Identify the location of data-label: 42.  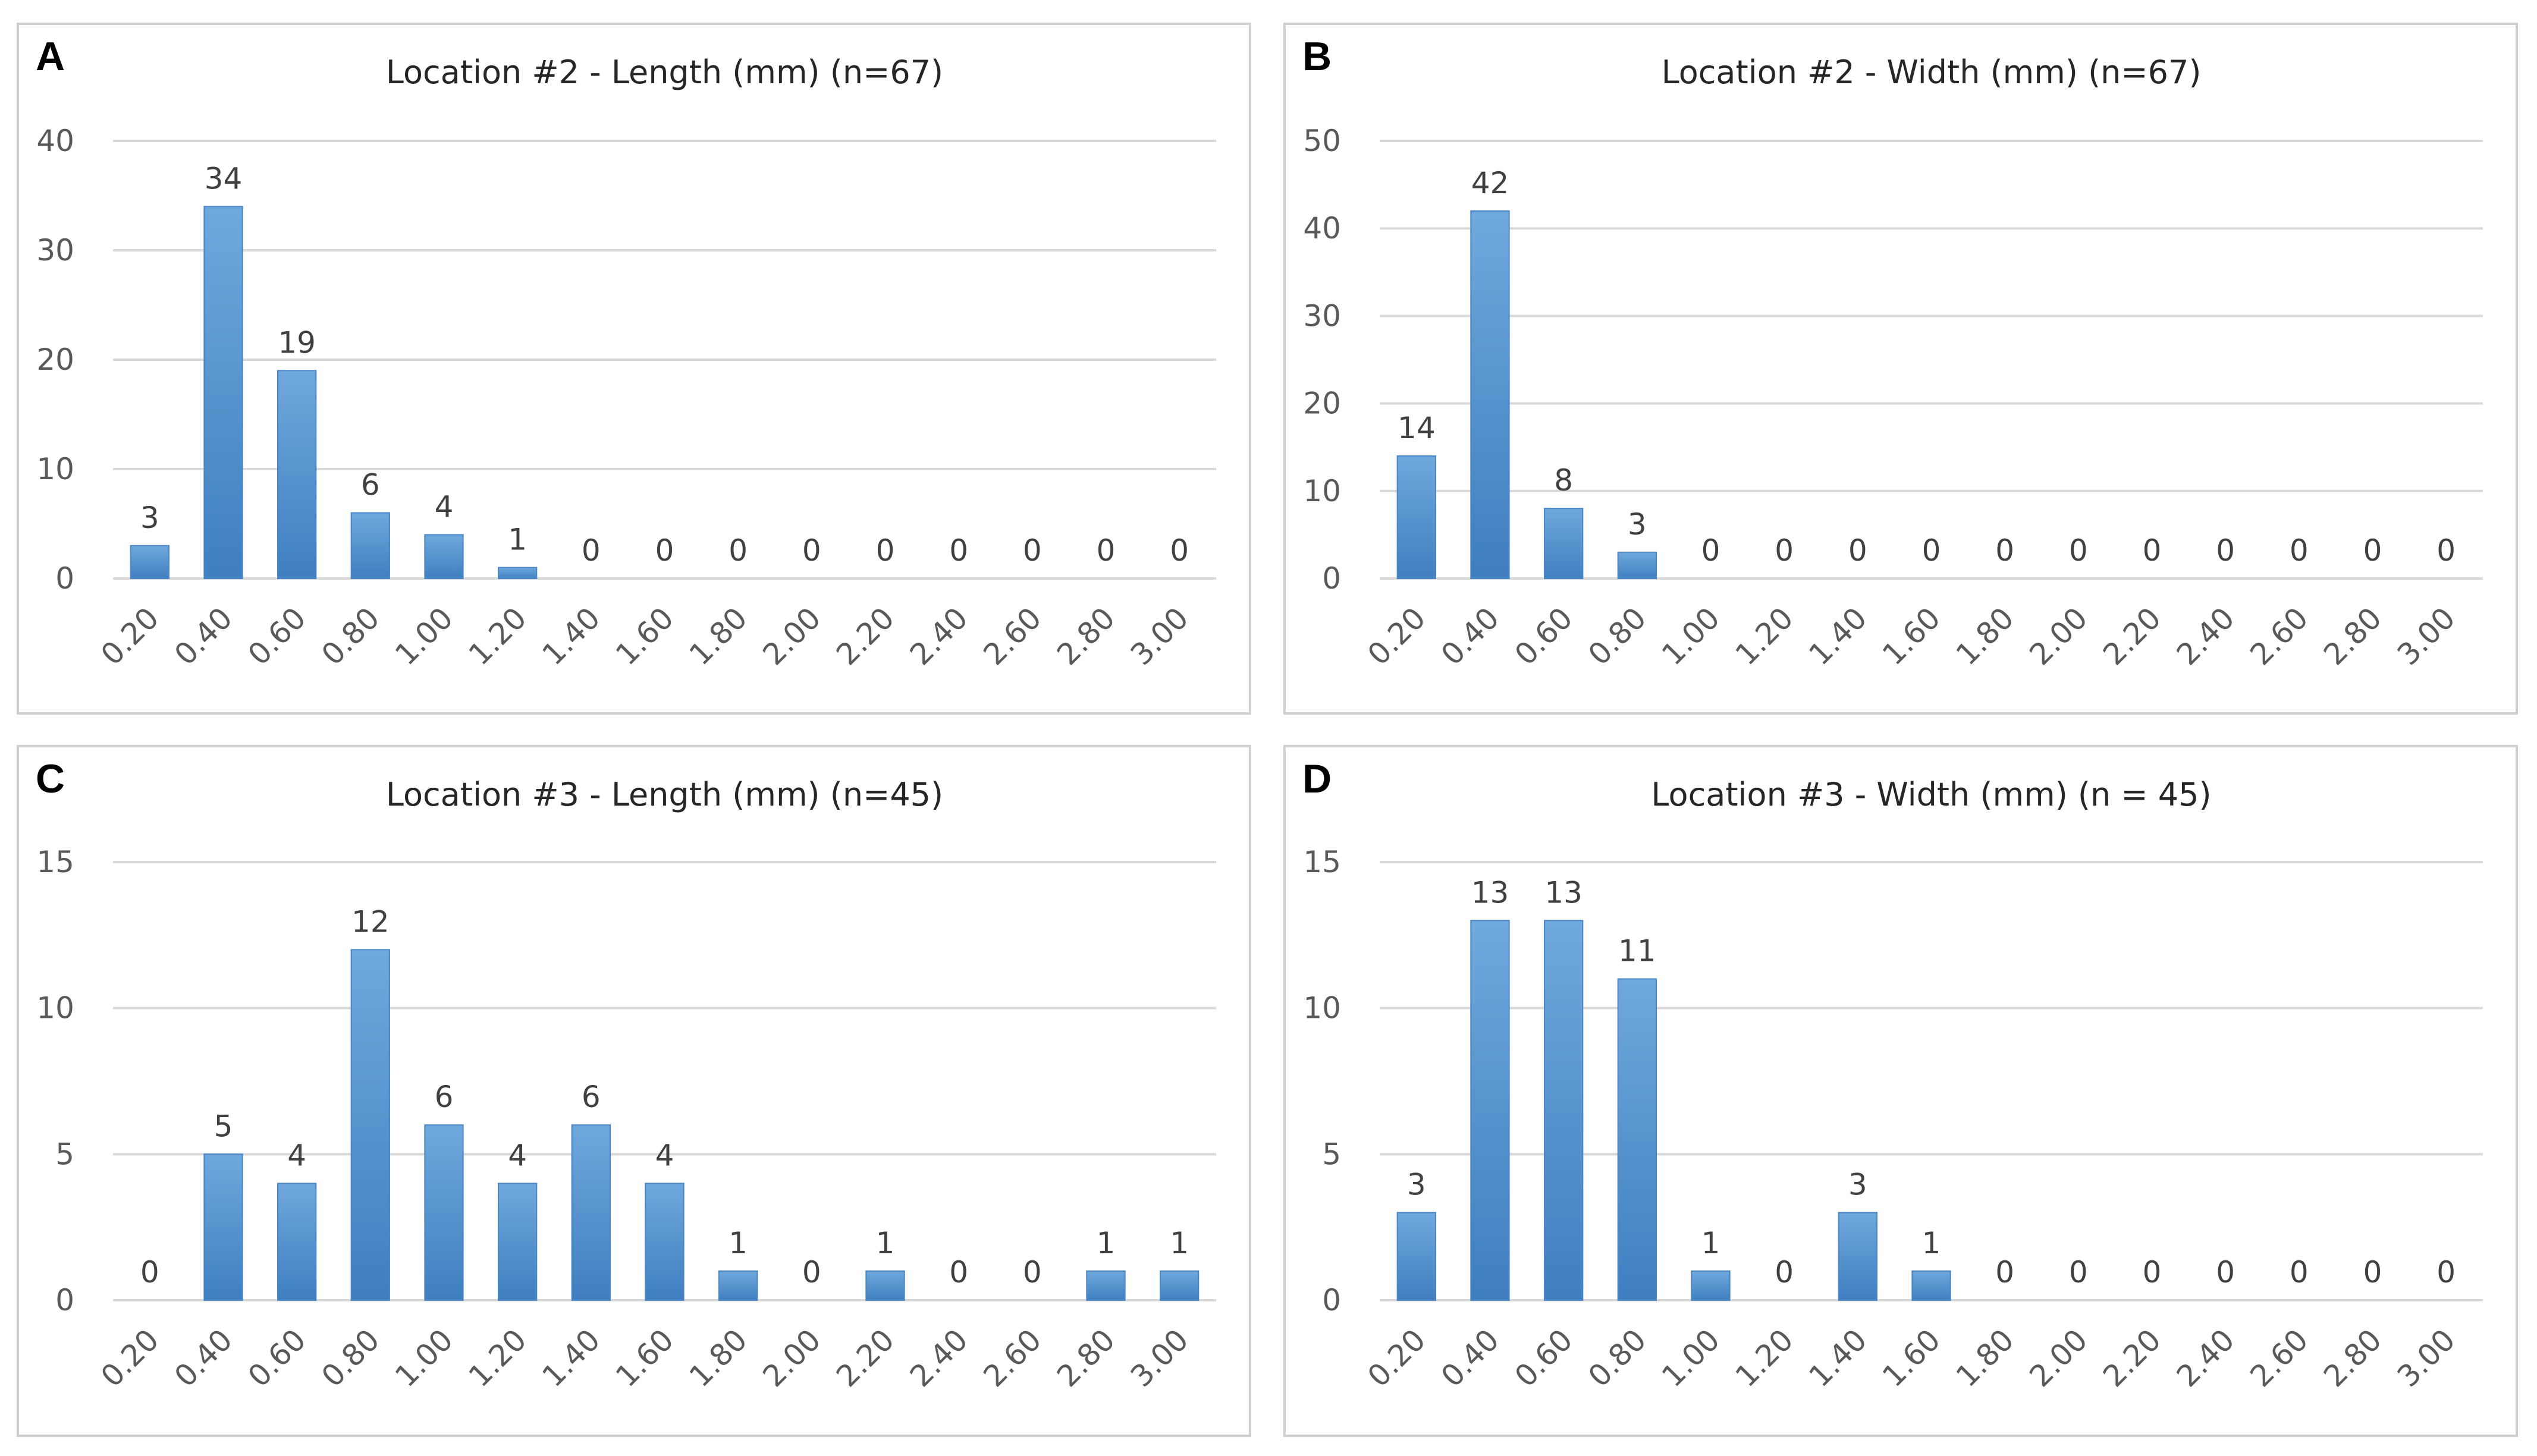
(1490, 183).